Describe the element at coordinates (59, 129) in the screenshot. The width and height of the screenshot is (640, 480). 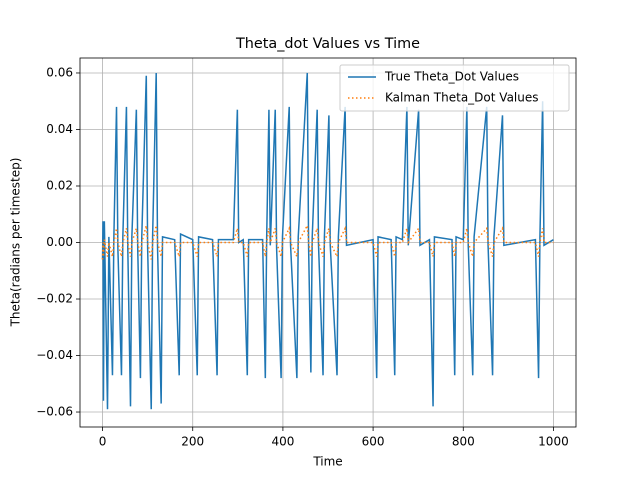
I see `y-tick-label: 0.04` at that location.